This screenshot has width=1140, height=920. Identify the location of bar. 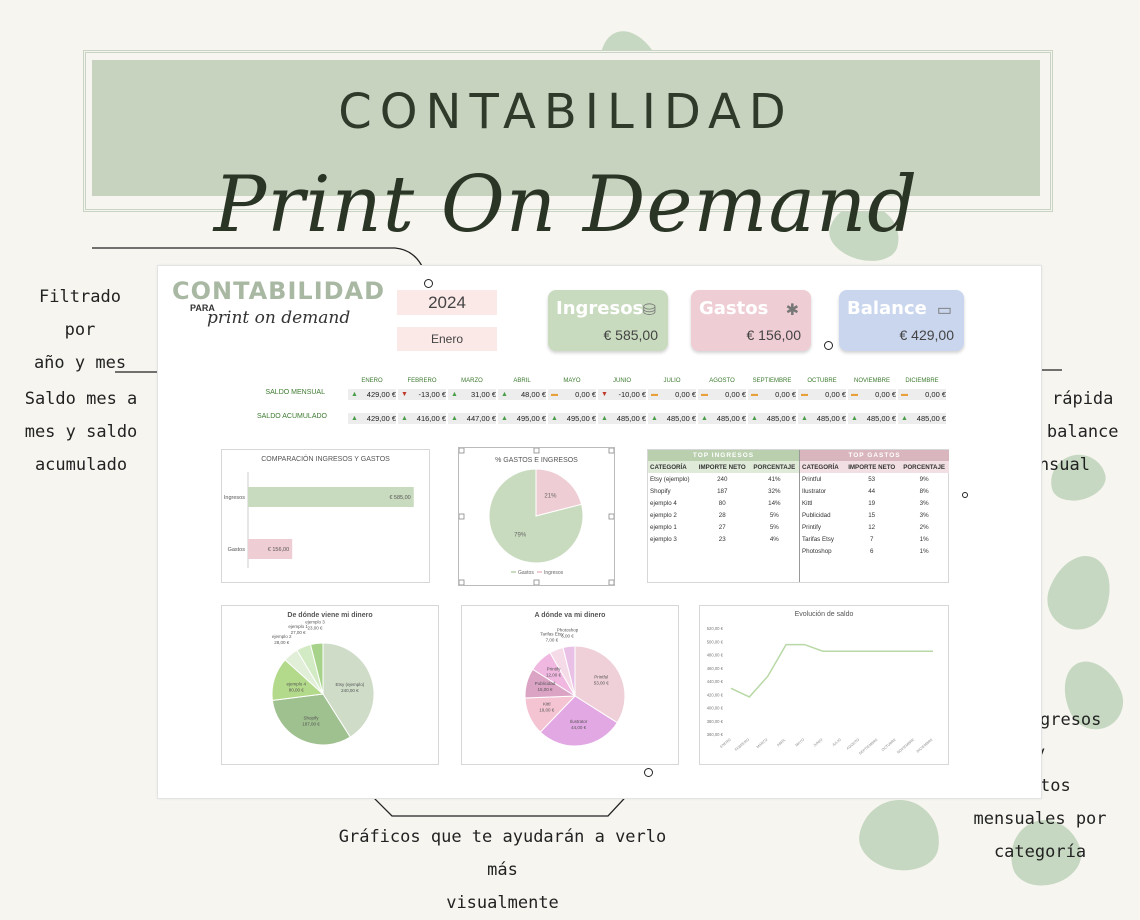
(270, 549).